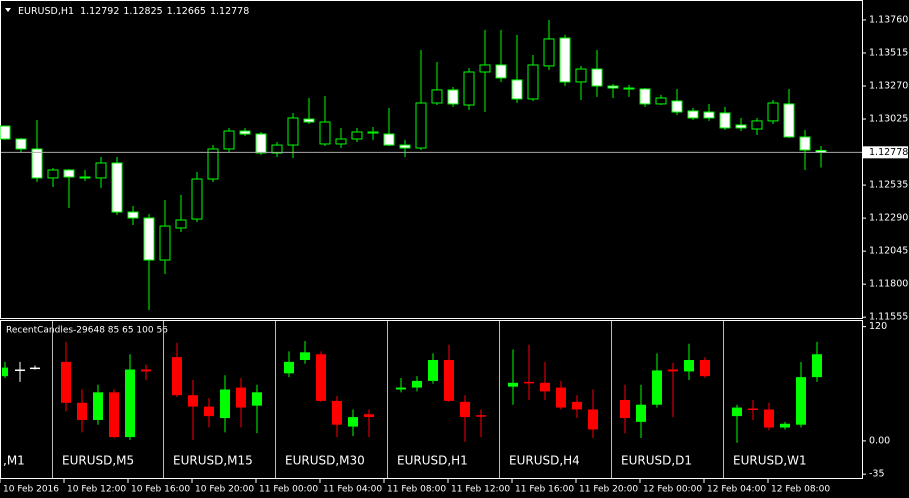 This screenshot has width=909, height=498. Describe the element at coordinates (888, 185) in the screenshot. I see `y-tick-label: 1.12535` at that location.